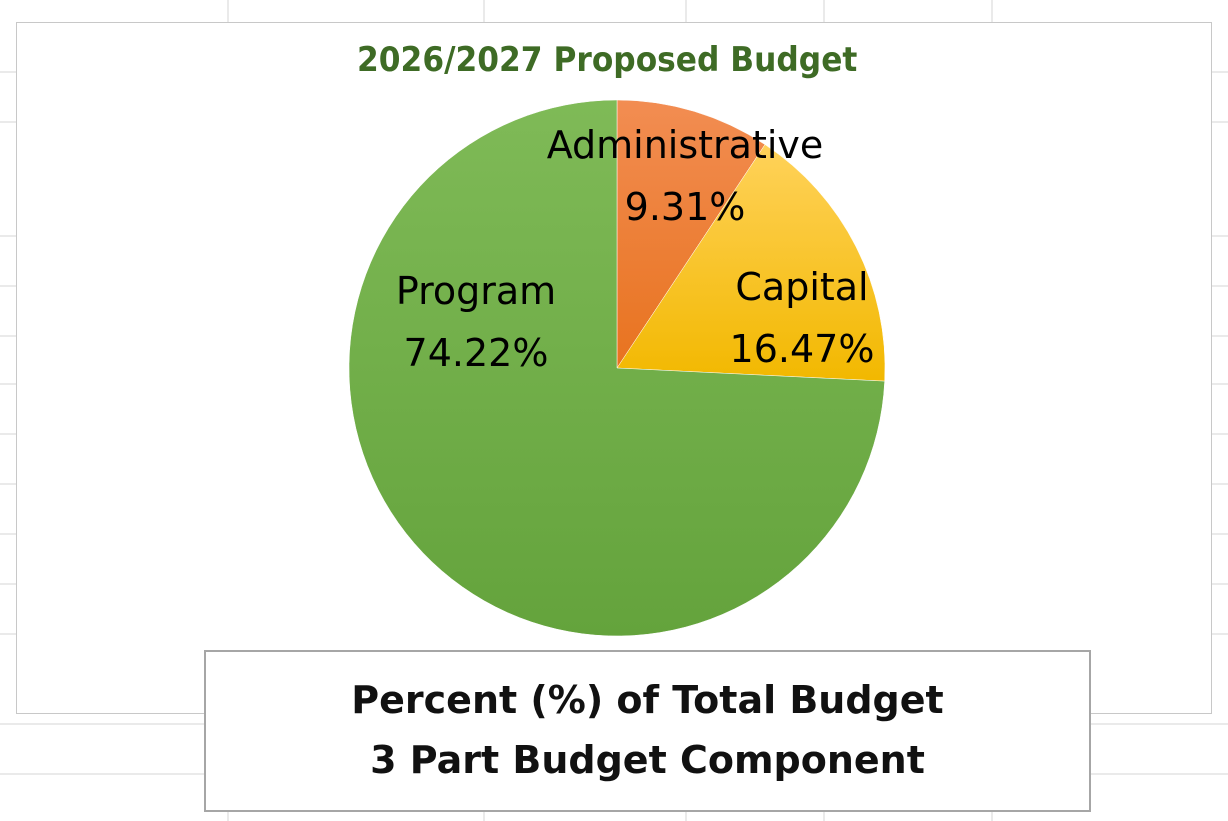  Describe the element at coordinates (685, 145) in the screenshot. I see `slice-category-label-administrative: Administrative` at that location.